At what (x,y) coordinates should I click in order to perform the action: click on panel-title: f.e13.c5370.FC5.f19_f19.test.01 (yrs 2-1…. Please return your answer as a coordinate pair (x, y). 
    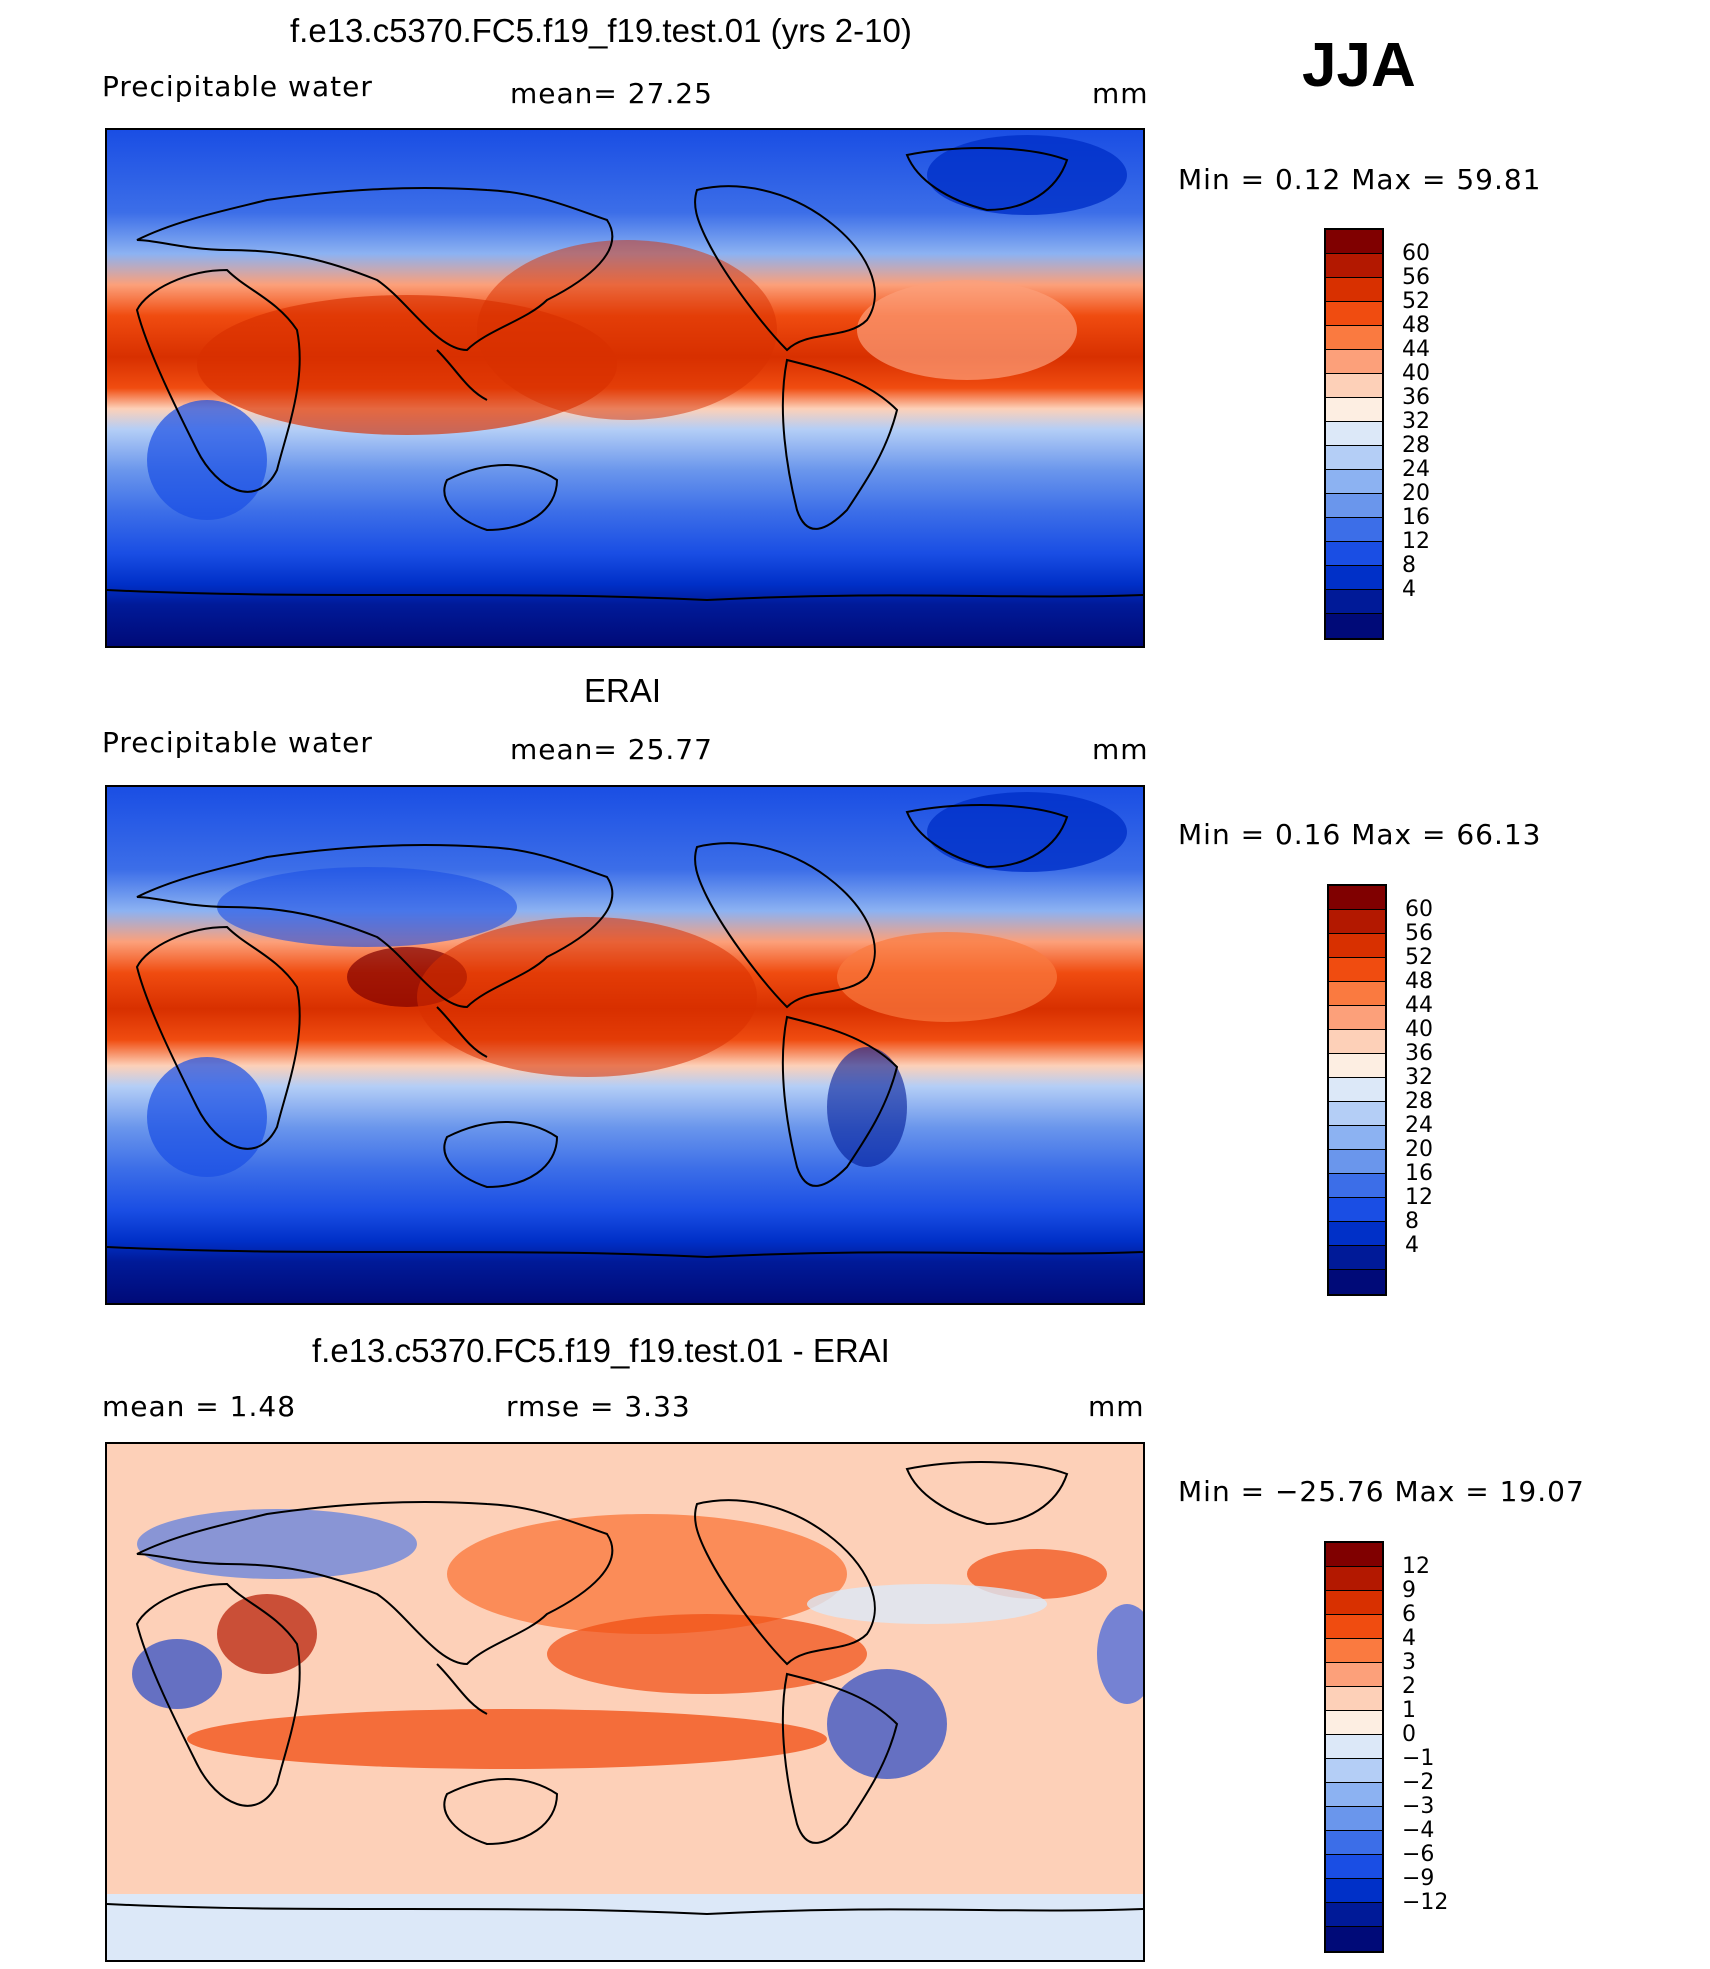
    Looking at the image, I should click on (601, 30).